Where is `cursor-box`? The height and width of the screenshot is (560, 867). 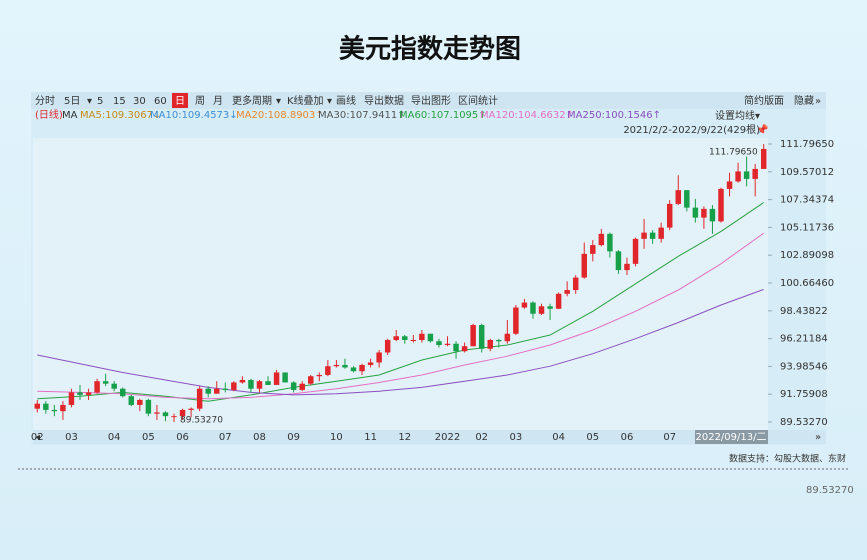
cursor-box is located at coordinates (731, 437).